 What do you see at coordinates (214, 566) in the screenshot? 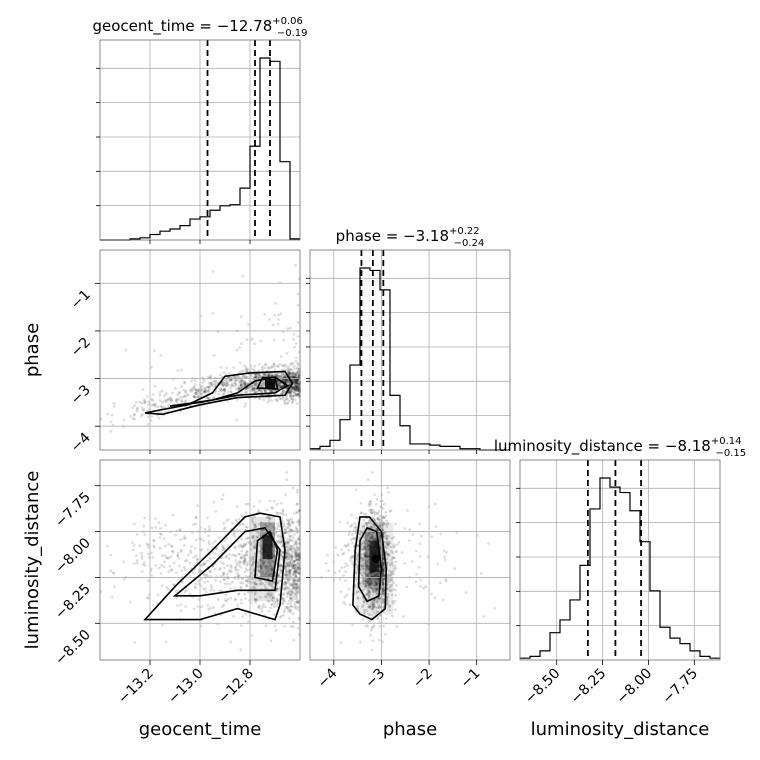
I see `contour-luminosity-distance-vs-geocent-time-outer` at bounding box center [214, 566].